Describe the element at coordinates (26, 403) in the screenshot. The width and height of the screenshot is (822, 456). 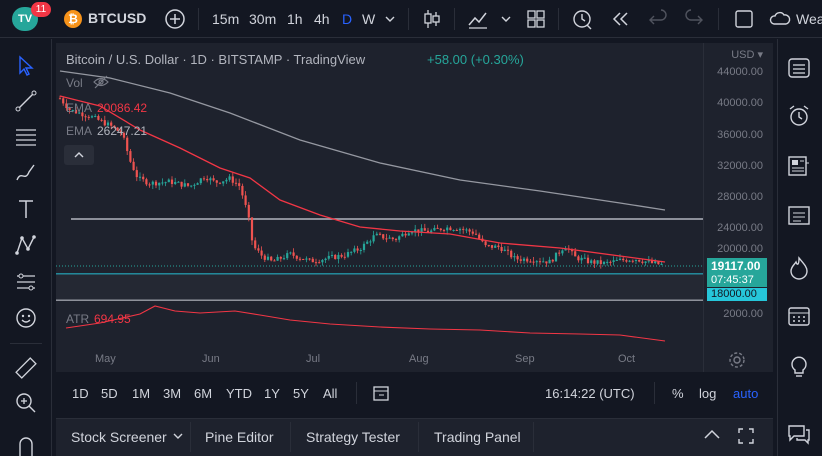
I see `zoom-in-icon` at that location.